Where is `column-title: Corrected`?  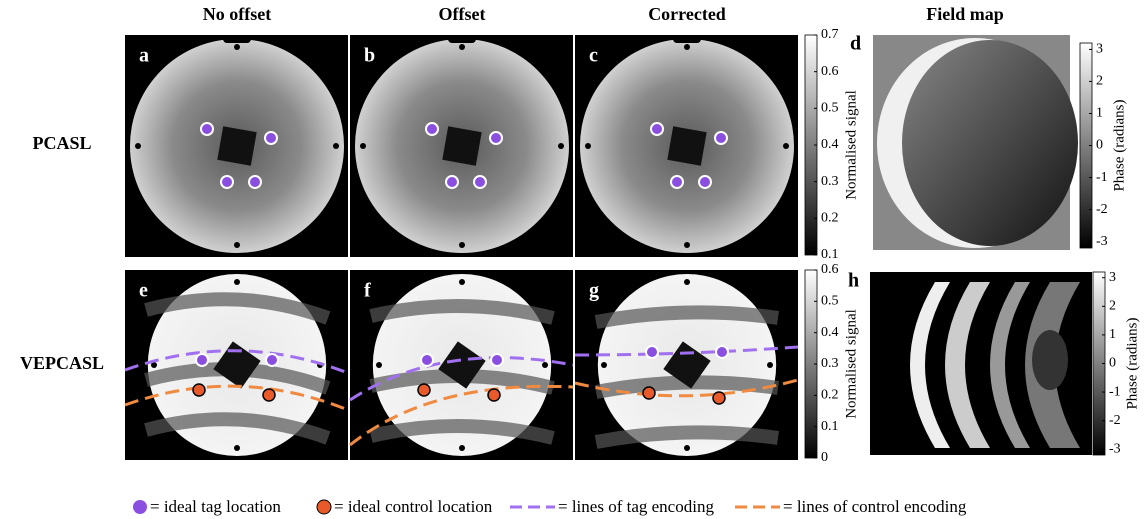 column-title: Corrected is located at coordinates (687, 14).